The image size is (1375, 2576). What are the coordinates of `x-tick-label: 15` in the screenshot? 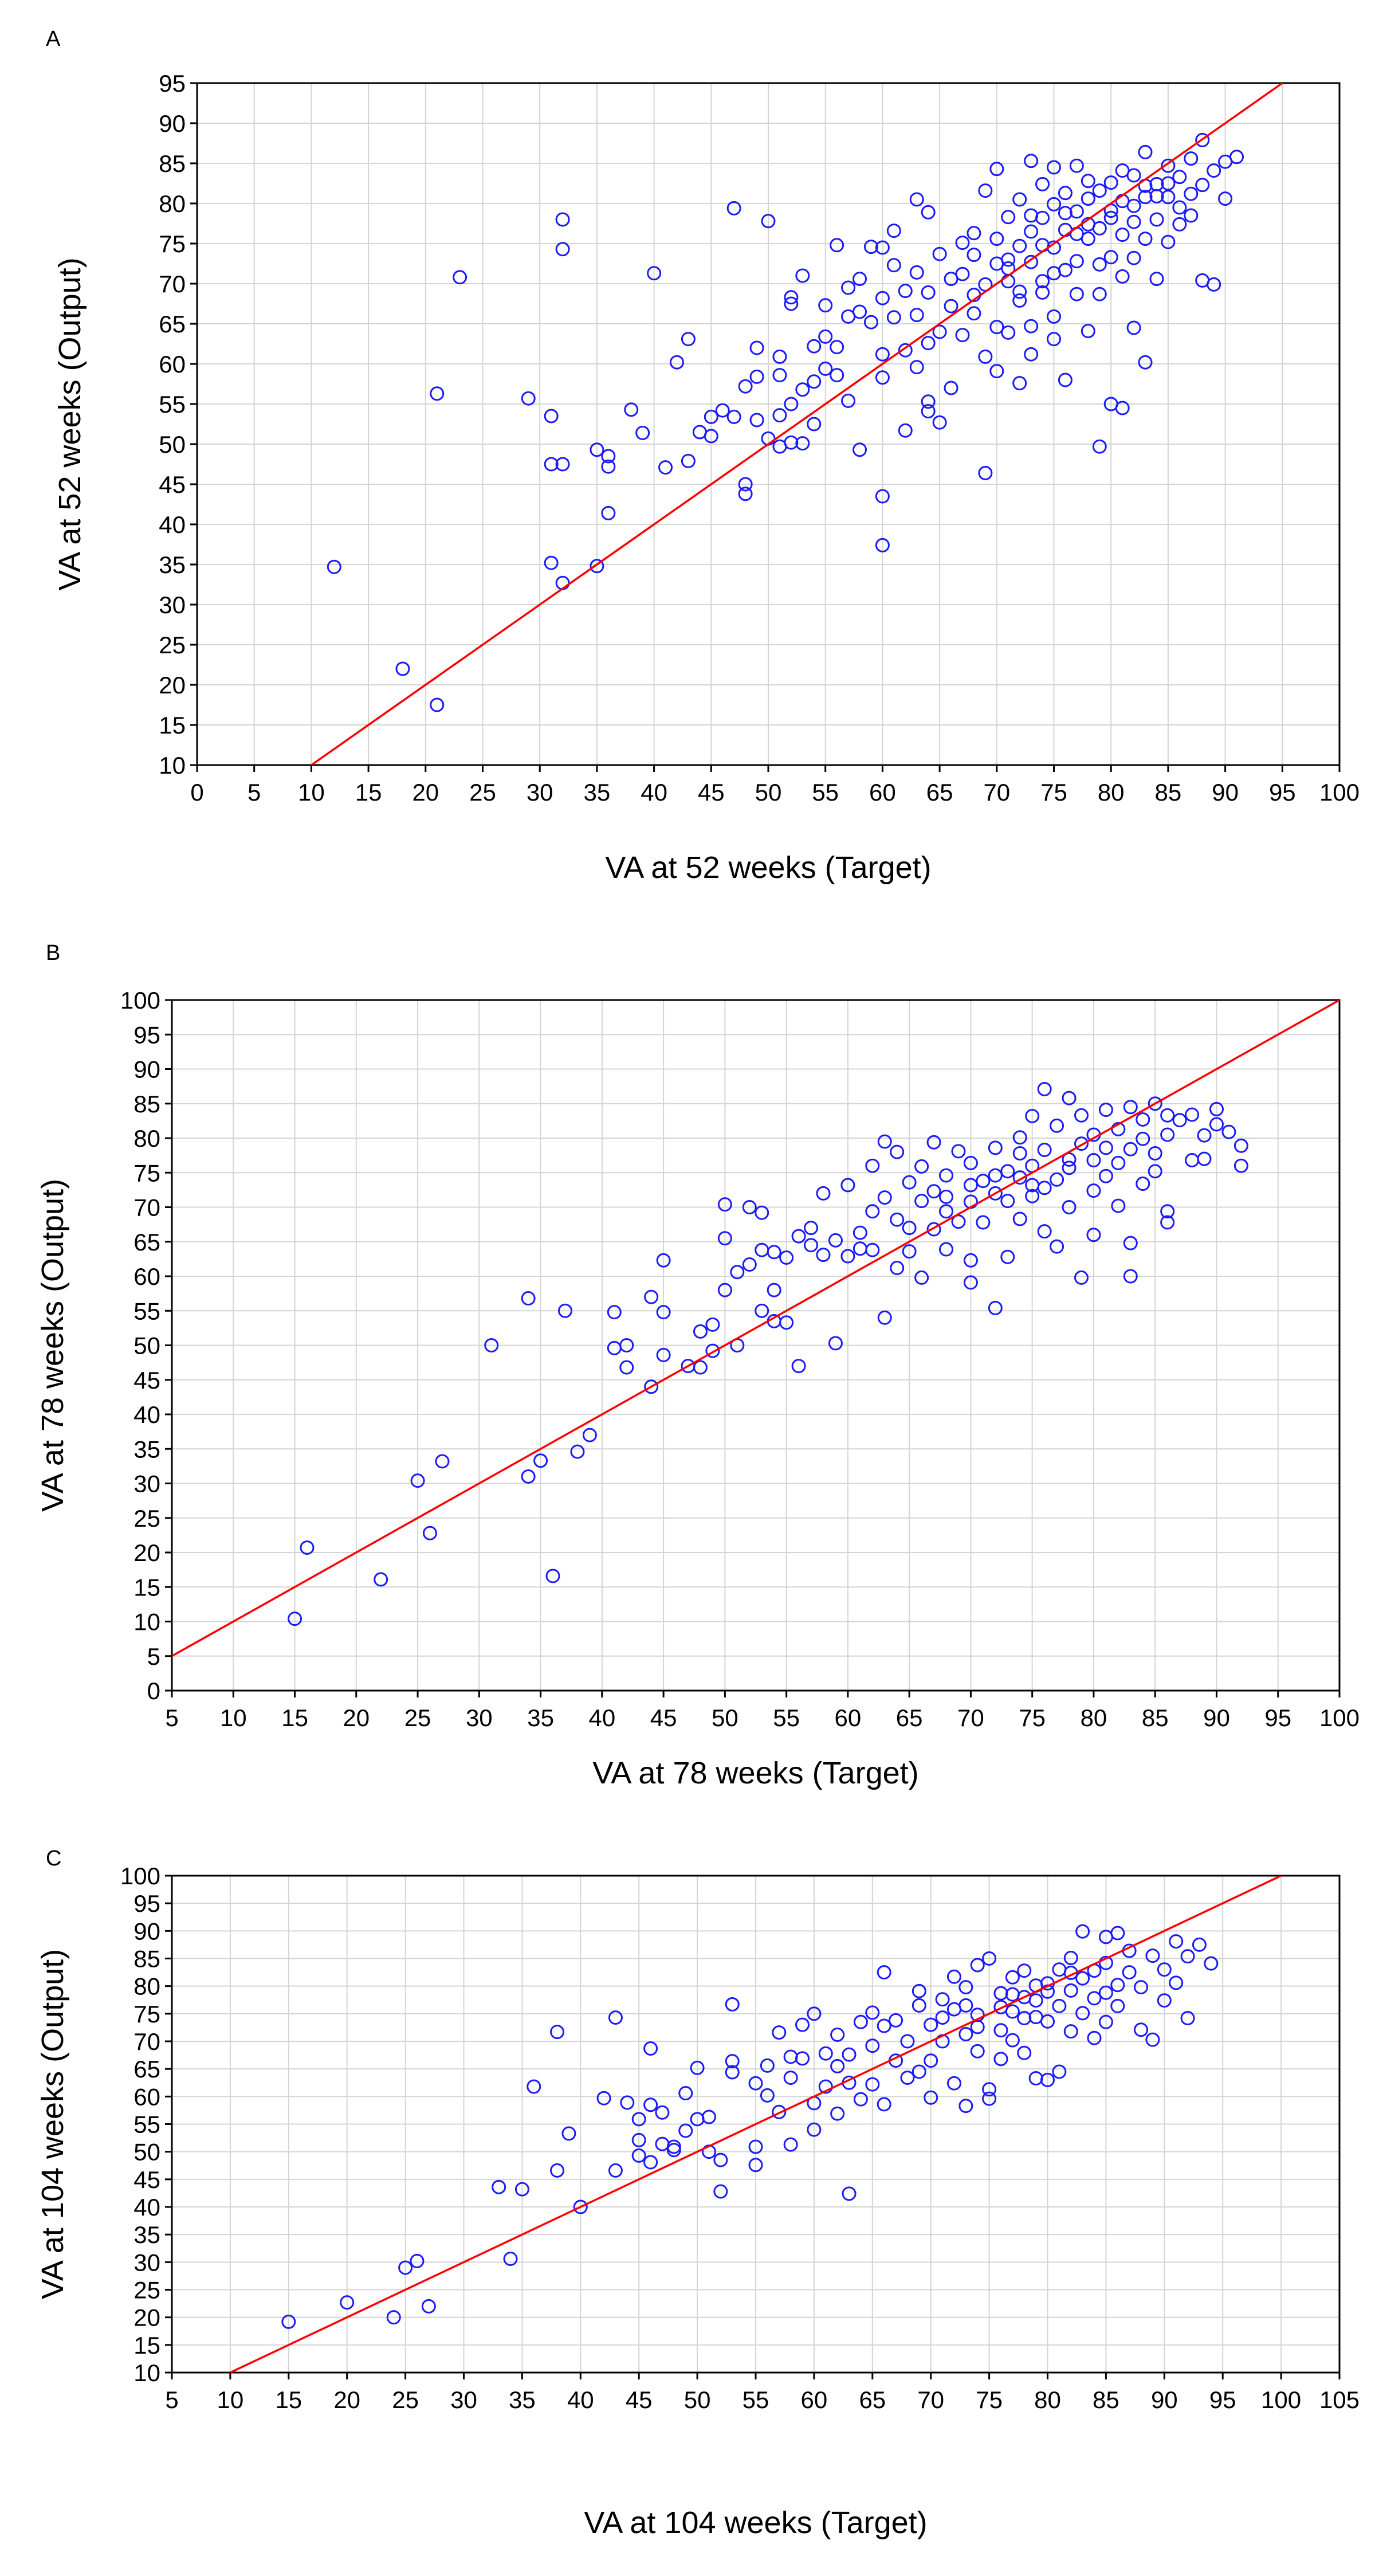 It's located at (294, 1717).